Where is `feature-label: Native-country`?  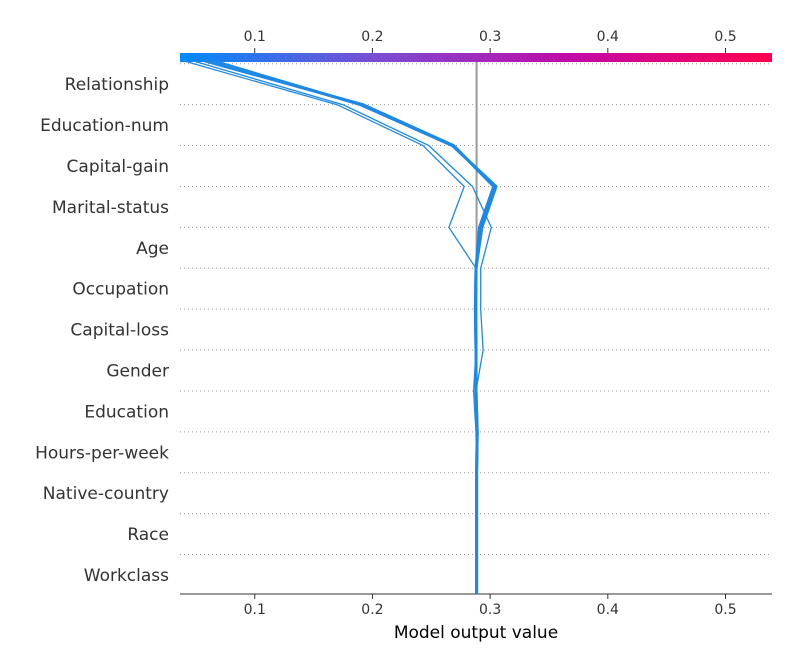 feature-label: Native-country is located at coordinates (106, 494).